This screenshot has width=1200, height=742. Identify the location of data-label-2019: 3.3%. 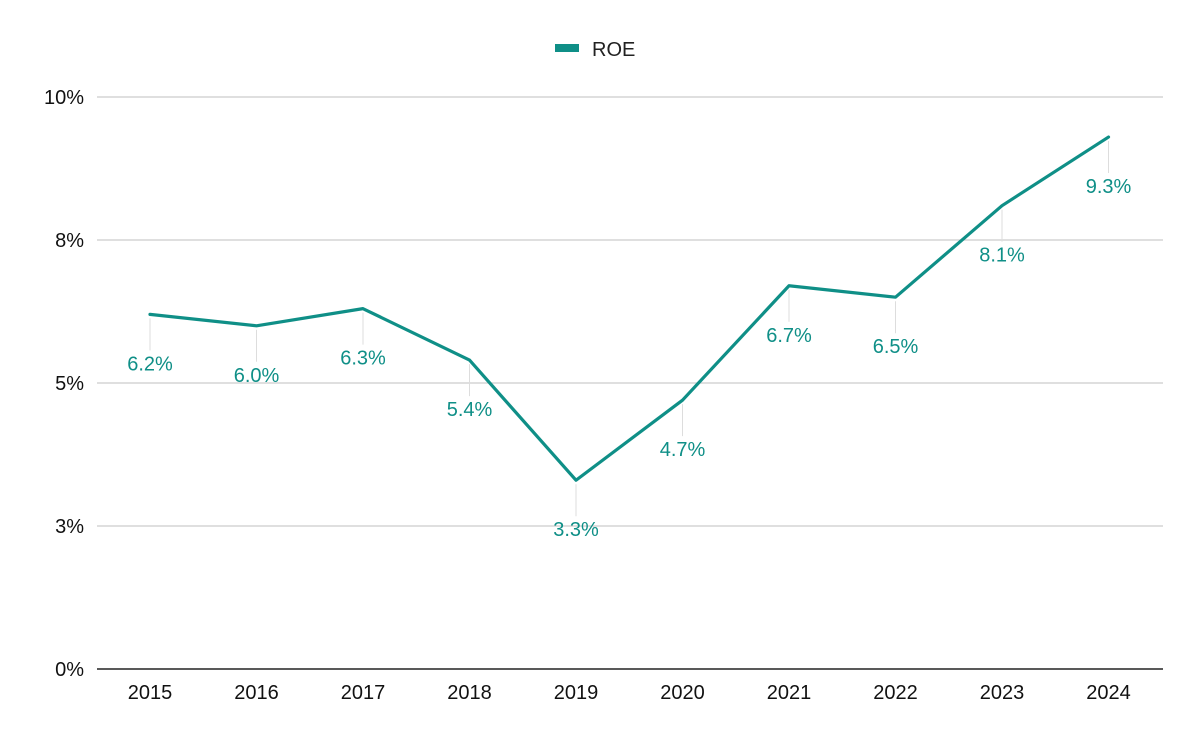
(576, 530).